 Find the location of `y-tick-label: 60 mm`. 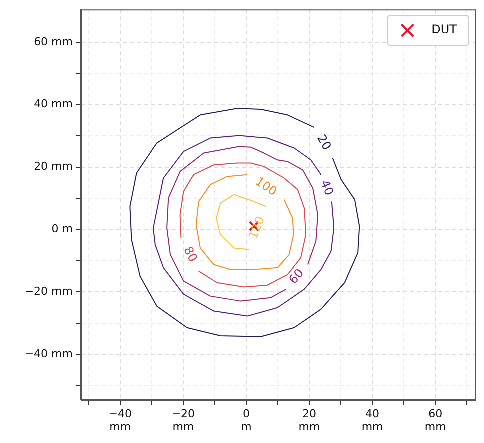

y-tick-label: 60 mm is located at coordinates (53, 41).